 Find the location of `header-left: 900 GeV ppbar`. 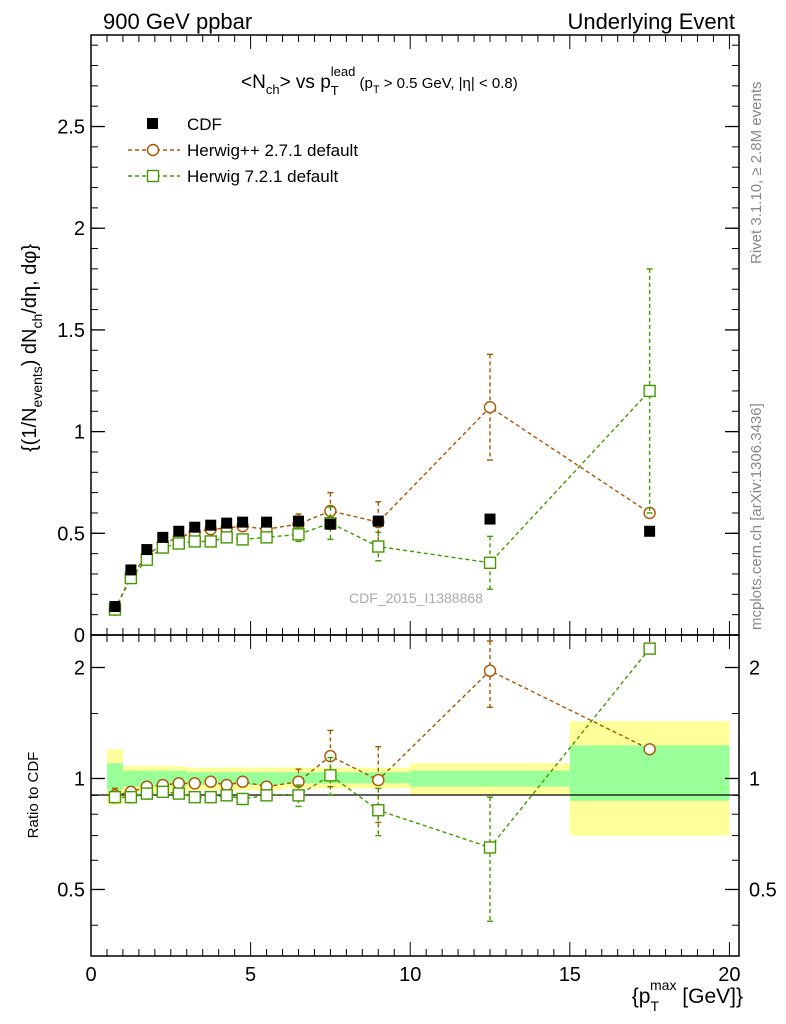

header-left: 900 GeV ppbar is located at coordinates (177, 21).